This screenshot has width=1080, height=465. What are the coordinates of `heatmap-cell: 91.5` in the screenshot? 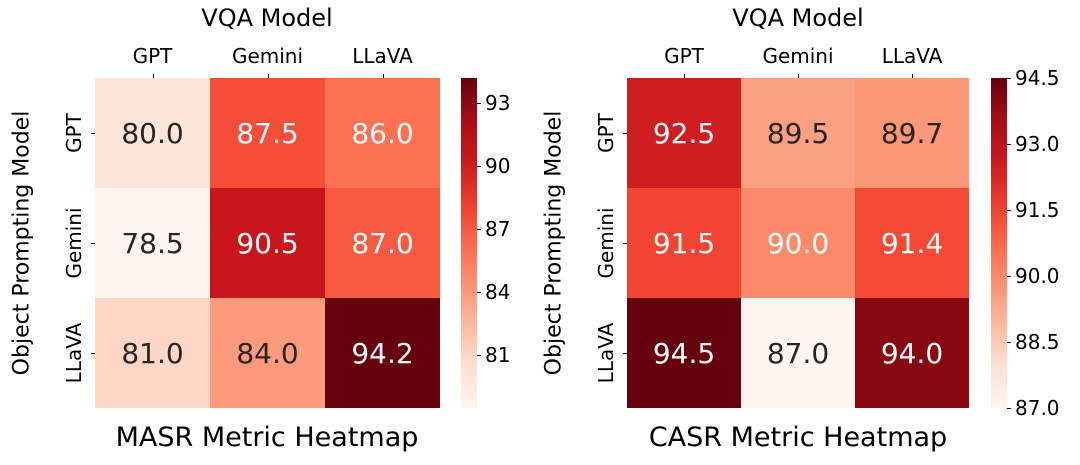 It's located at (684, 243).